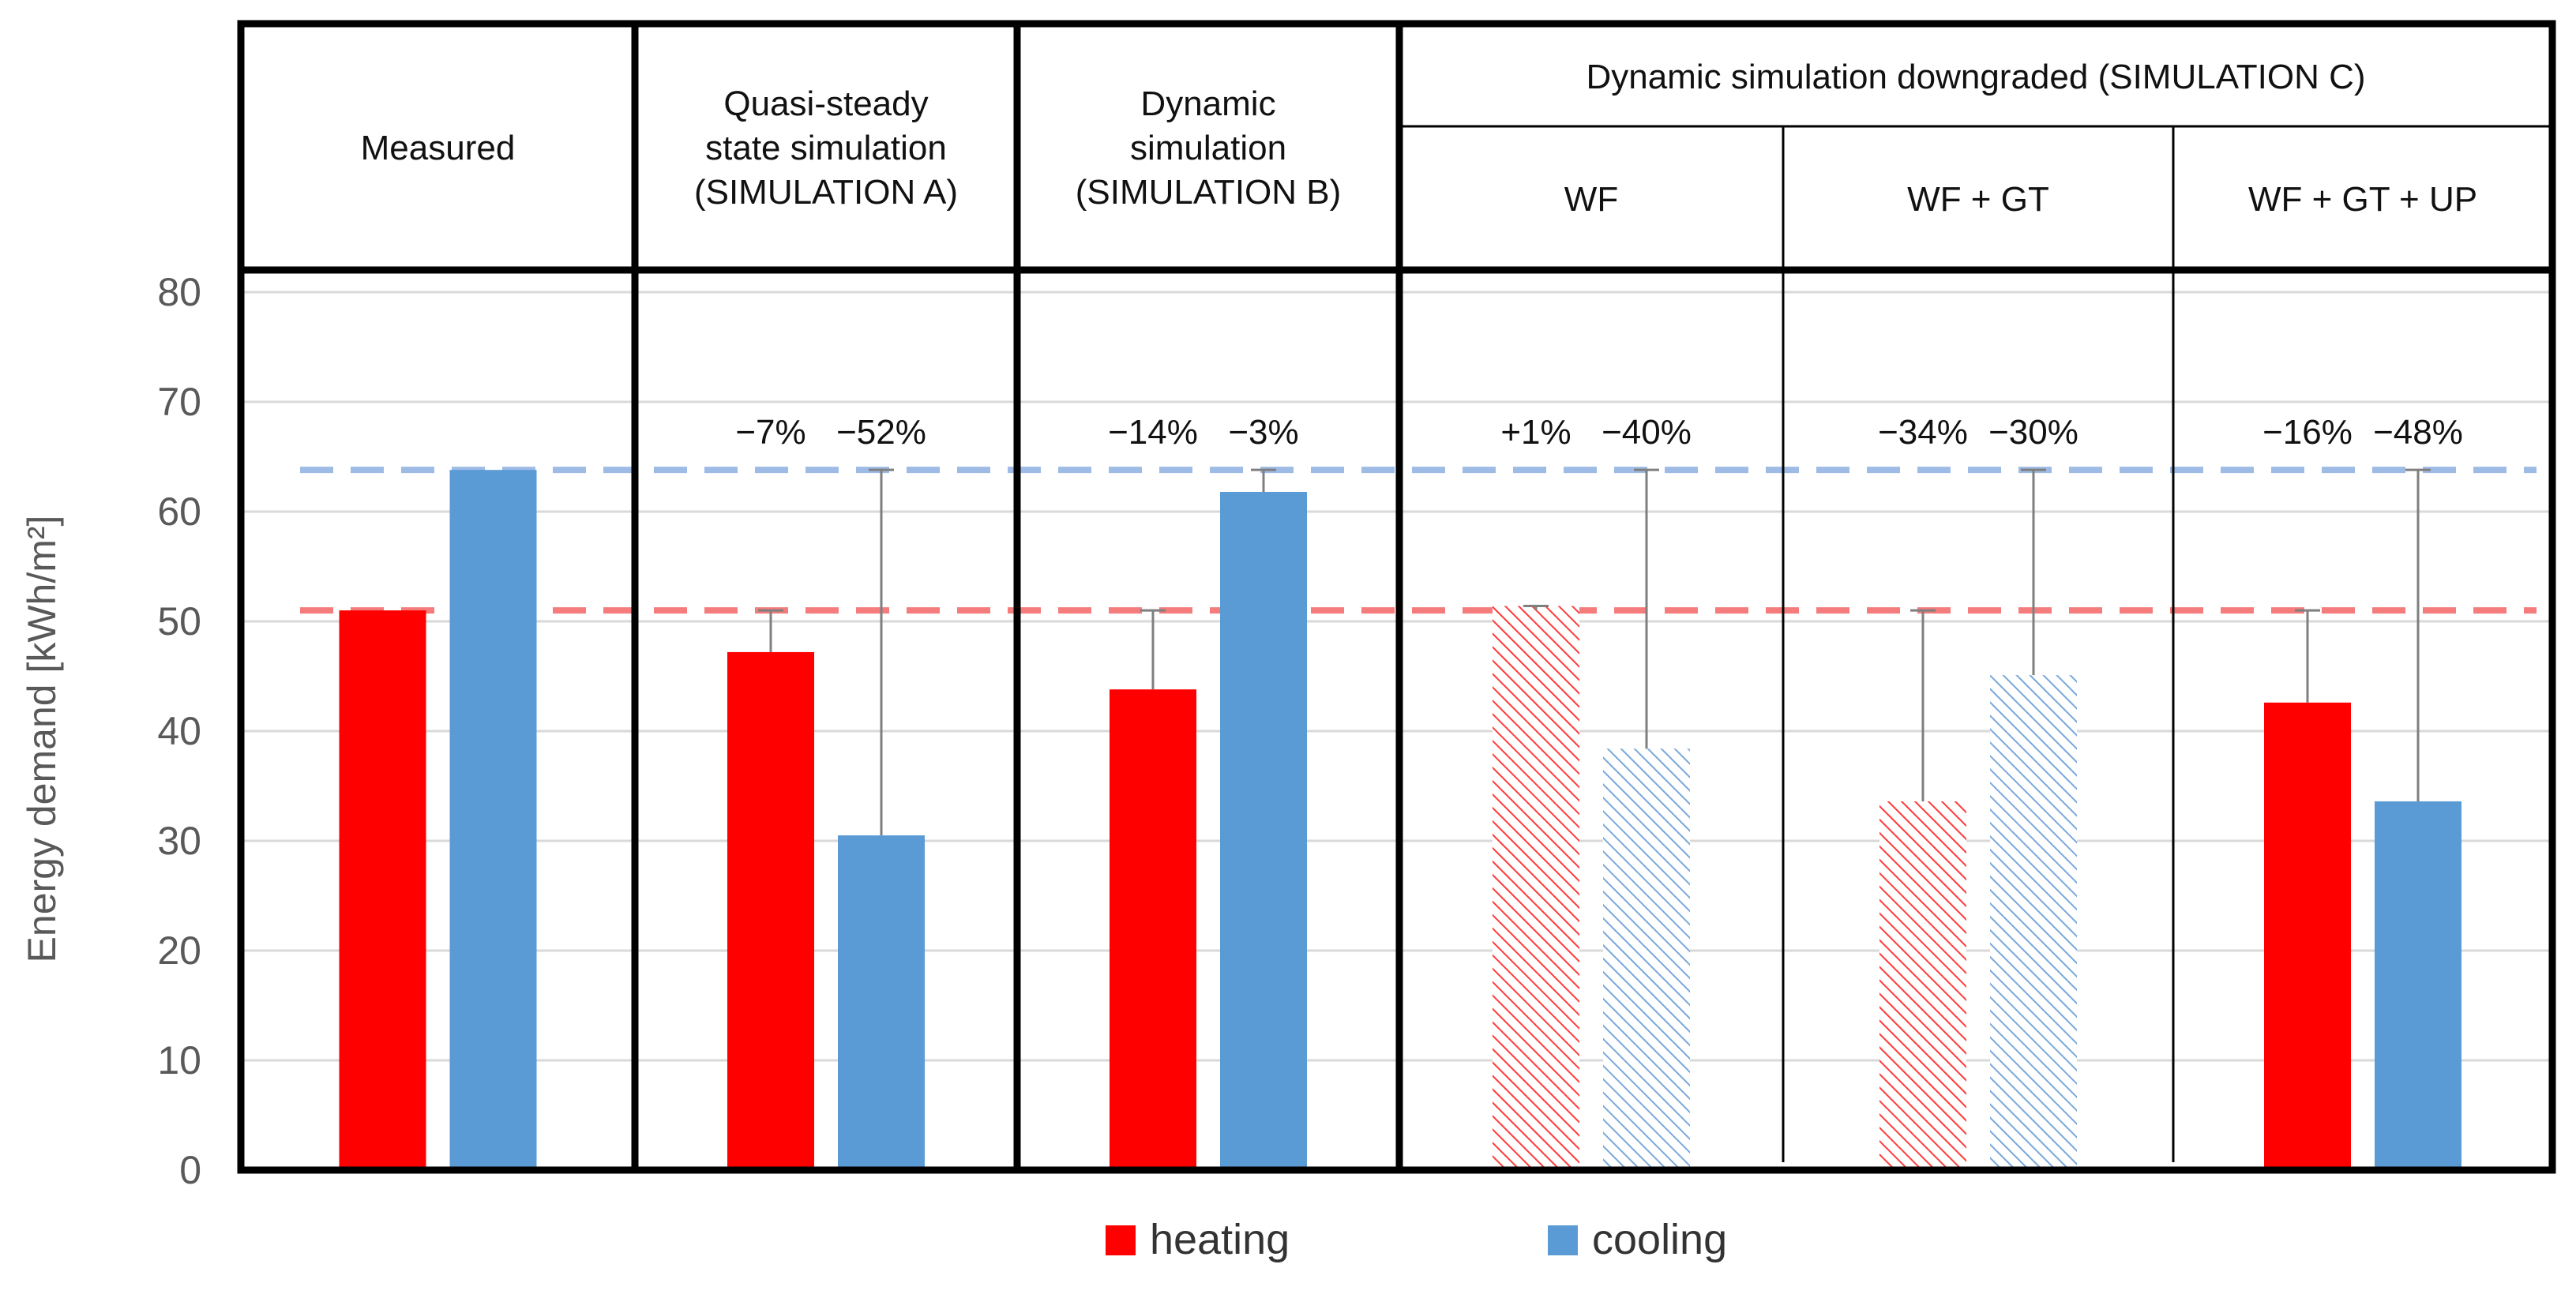 The width and height of the screenshot is (2576, 1298). Describe the element at coordinates (179, 621) in the screenshot. I see `y-tick-label: 50` at that location.